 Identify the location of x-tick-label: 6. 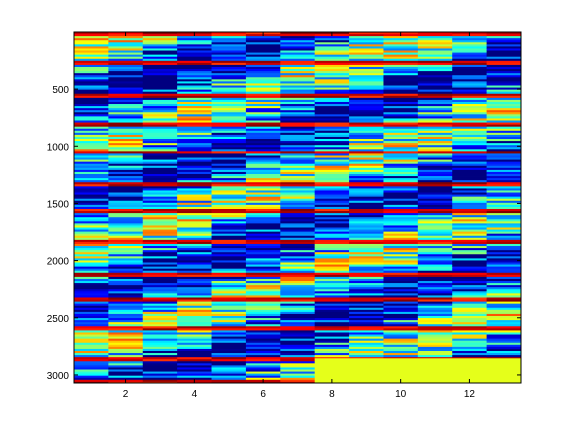
(263, 394).